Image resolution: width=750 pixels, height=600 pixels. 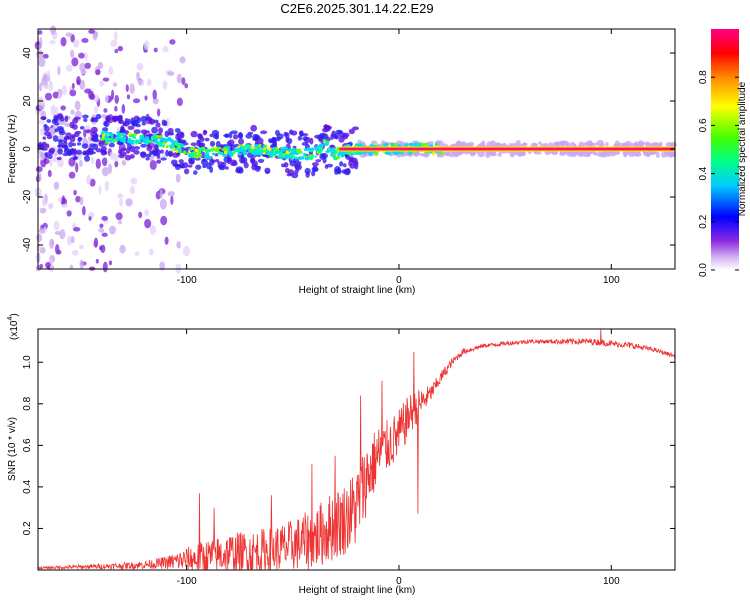 What do you see at coordinates (10, 319) in the screenshot?
I see `scale-note-exponent: 4` at bounding box center [10, 319].